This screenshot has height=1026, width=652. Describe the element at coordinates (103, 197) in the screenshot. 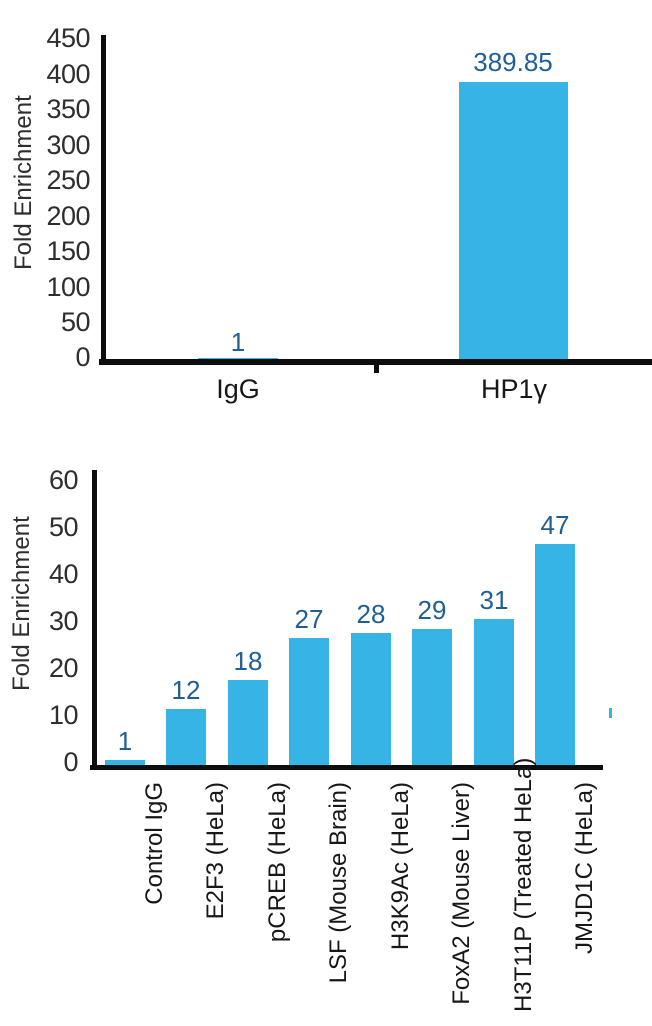

I see `top-y-axis-line` at that location.